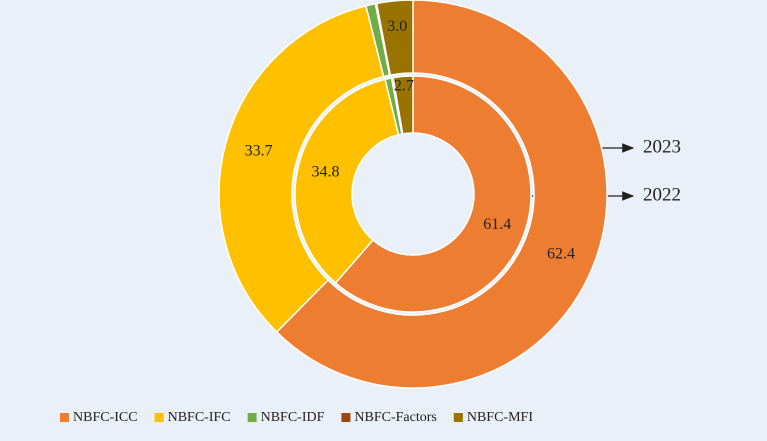 The image size is (767, 441). What do you see at coordinates (497, 224) in the screenshot?
I see `data-label: 61.4` at bounding box center [497, 224].